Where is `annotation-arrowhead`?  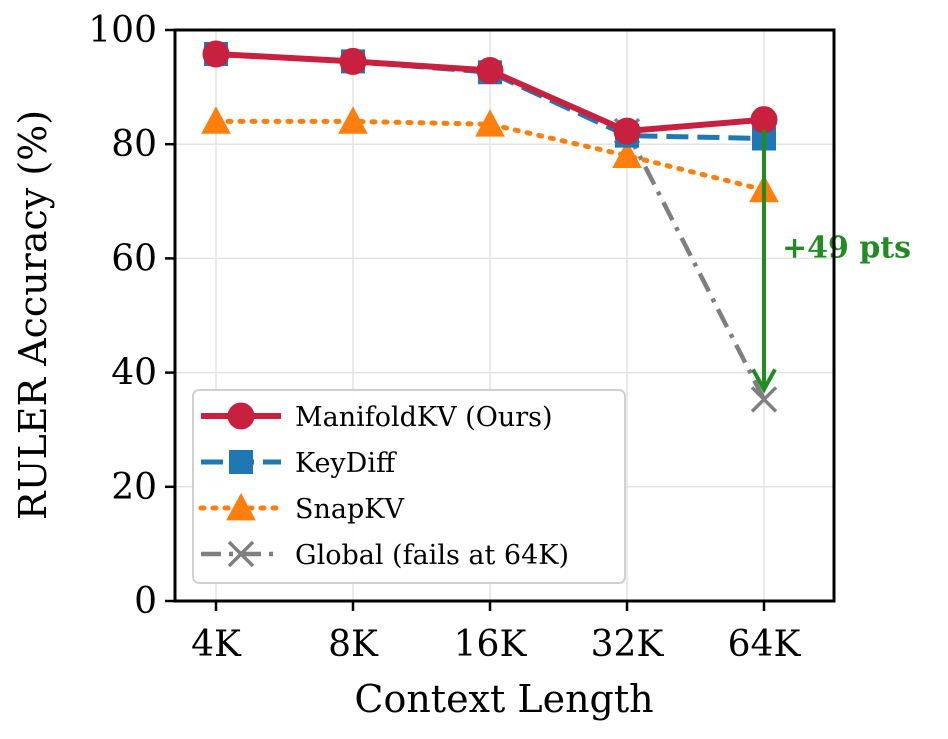
annotation-arrowhead is located at coordinates (764, 381).